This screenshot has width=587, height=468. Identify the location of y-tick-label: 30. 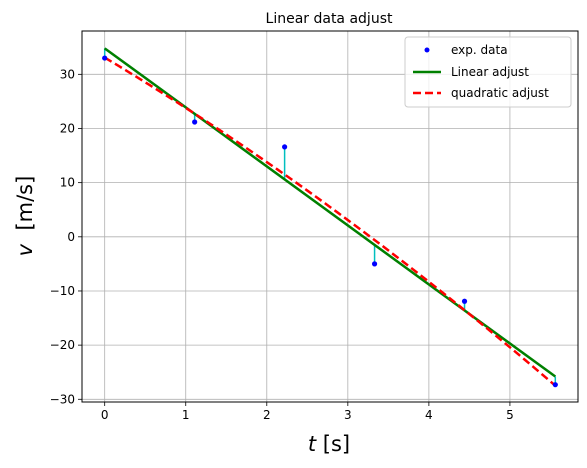
(67, 74).